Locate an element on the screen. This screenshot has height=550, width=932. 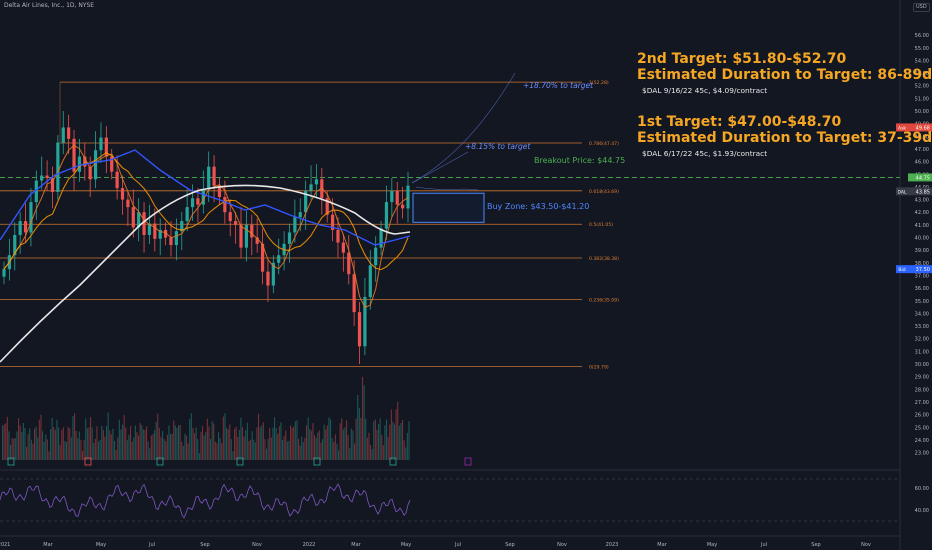
y-tick-label: 55.00 is located at coordinates (922, 49).